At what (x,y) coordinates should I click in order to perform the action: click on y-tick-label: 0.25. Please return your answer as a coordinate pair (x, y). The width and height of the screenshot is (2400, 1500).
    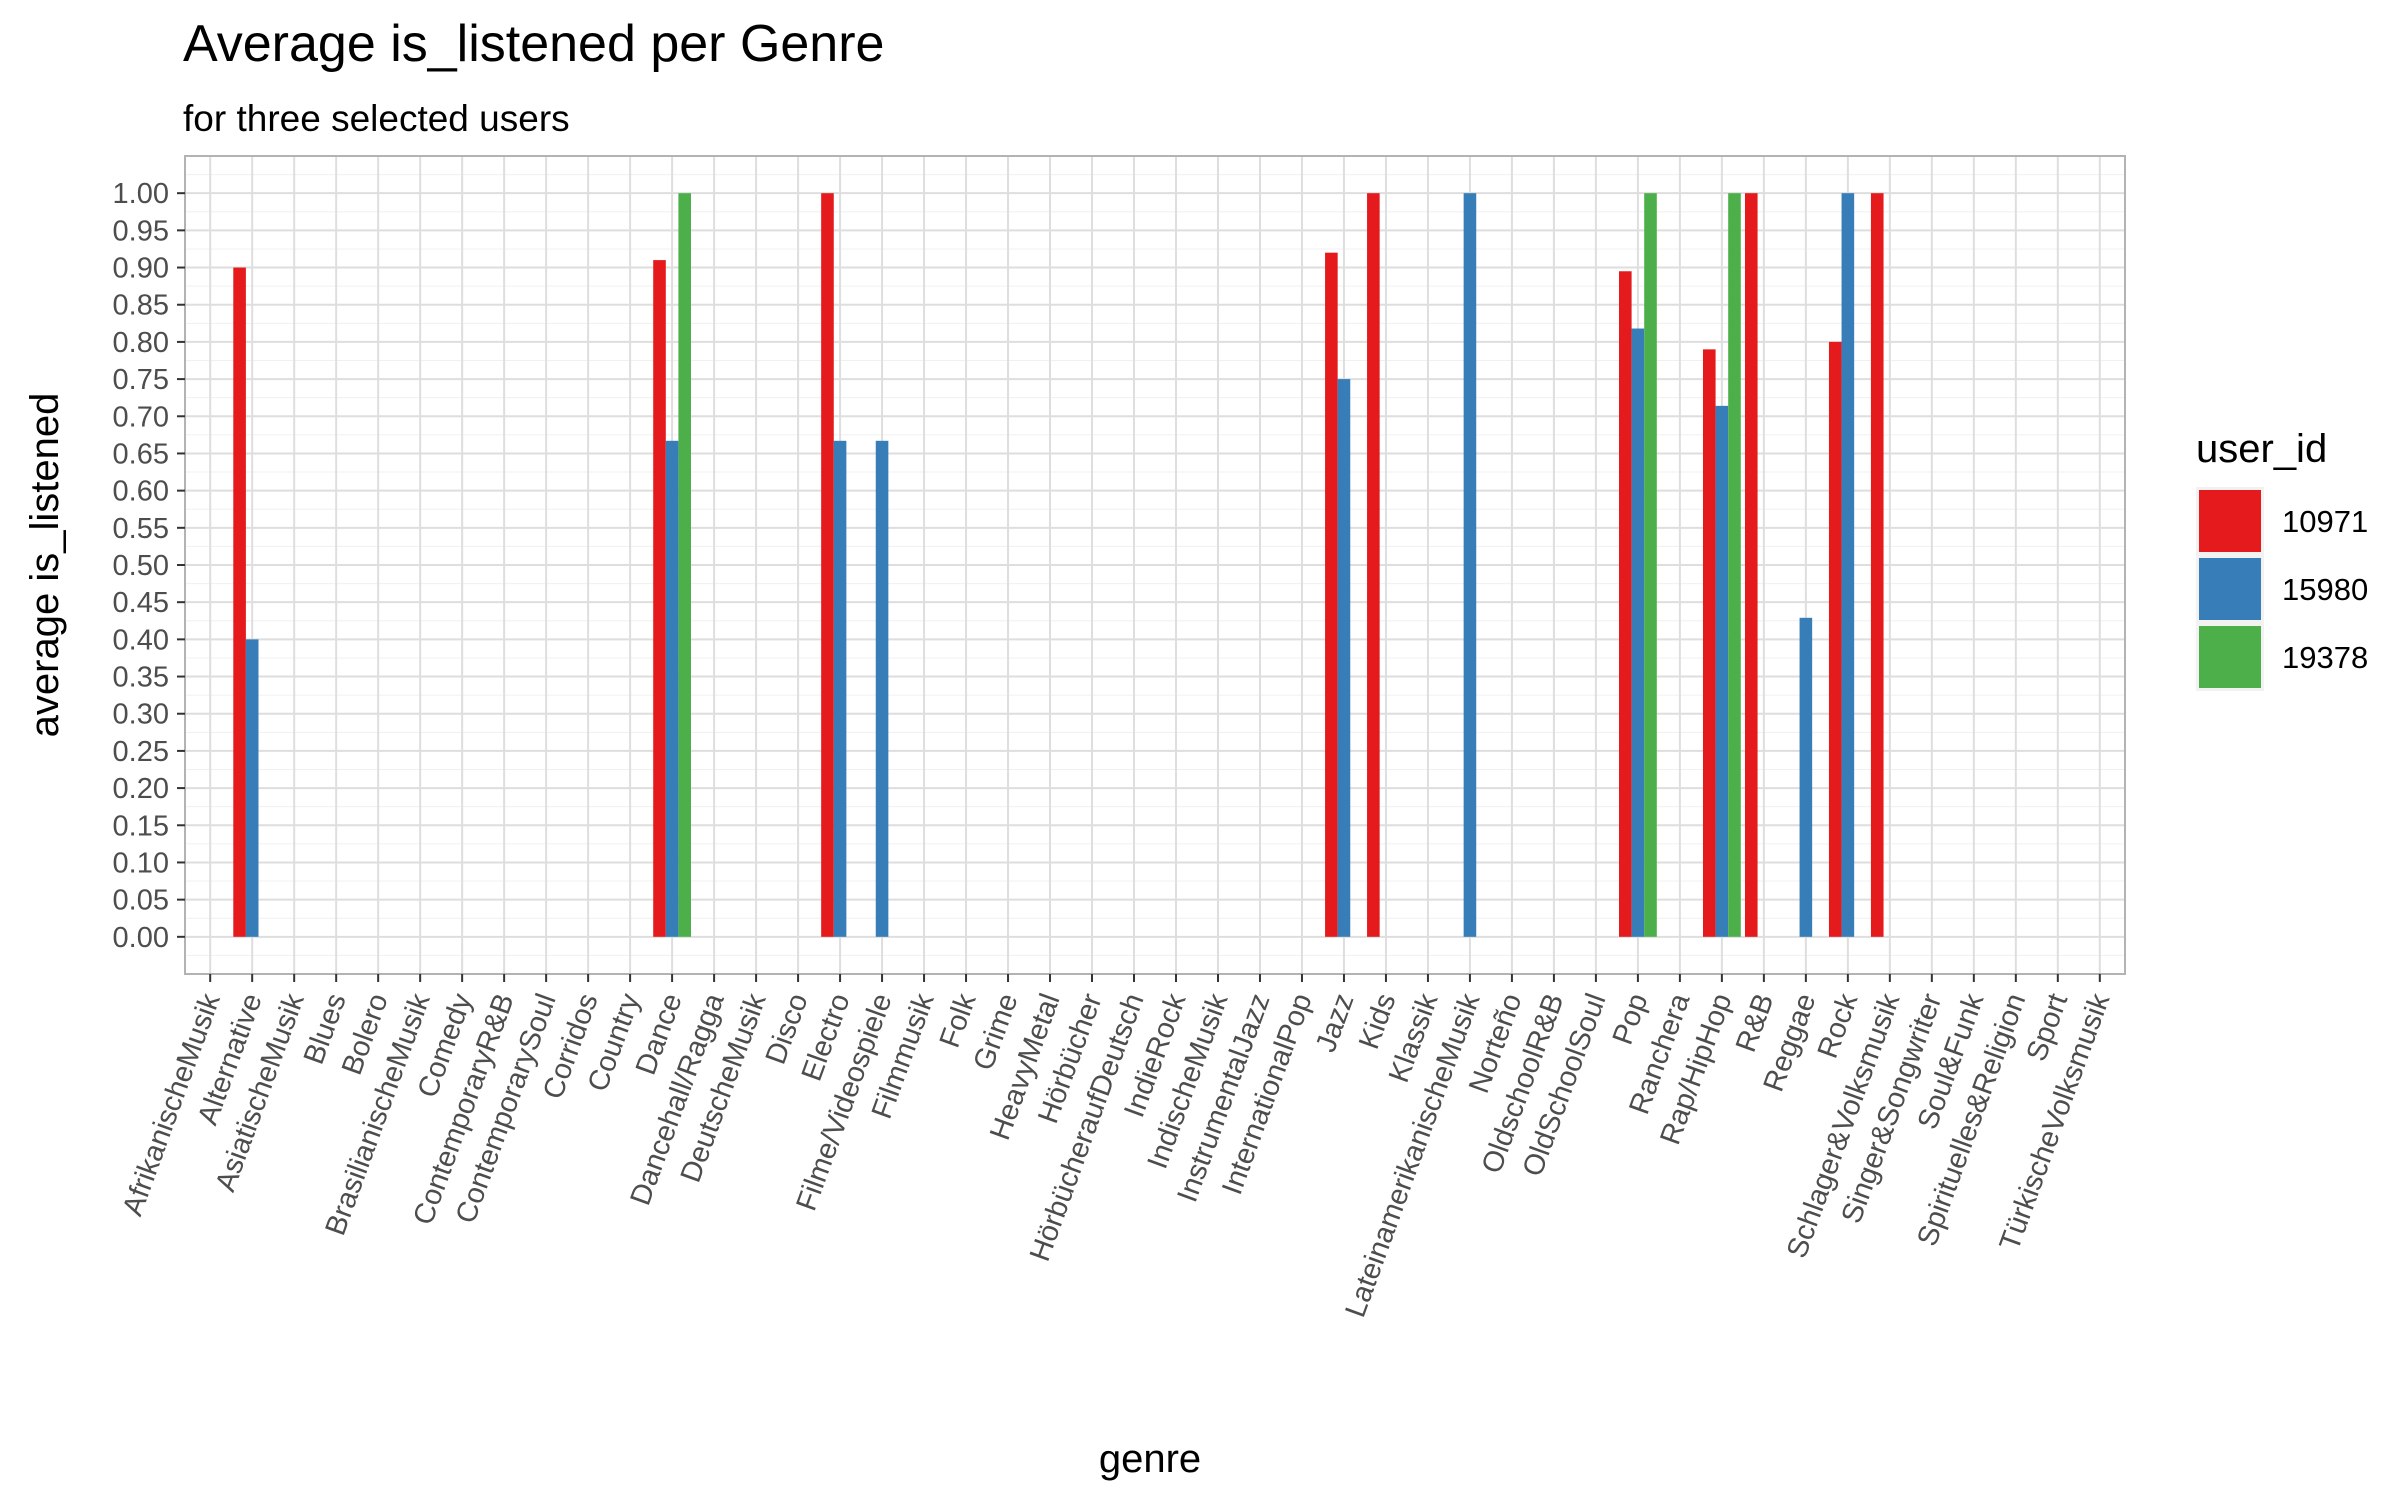
    Looking at the image, I should click on (141, 752).